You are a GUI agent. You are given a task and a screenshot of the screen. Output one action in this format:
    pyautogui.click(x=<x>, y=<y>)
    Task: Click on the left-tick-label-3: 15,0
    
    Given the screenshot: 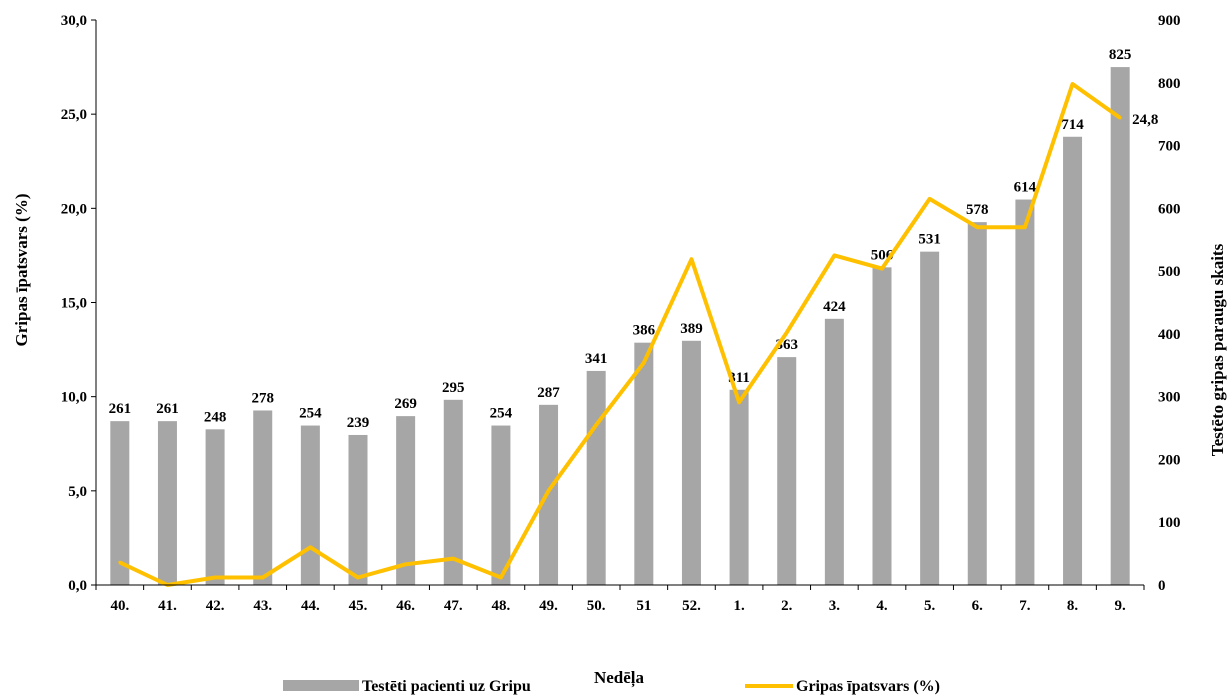 What is the action you would take?
    pyautogui.click(x=74, y=304)
    